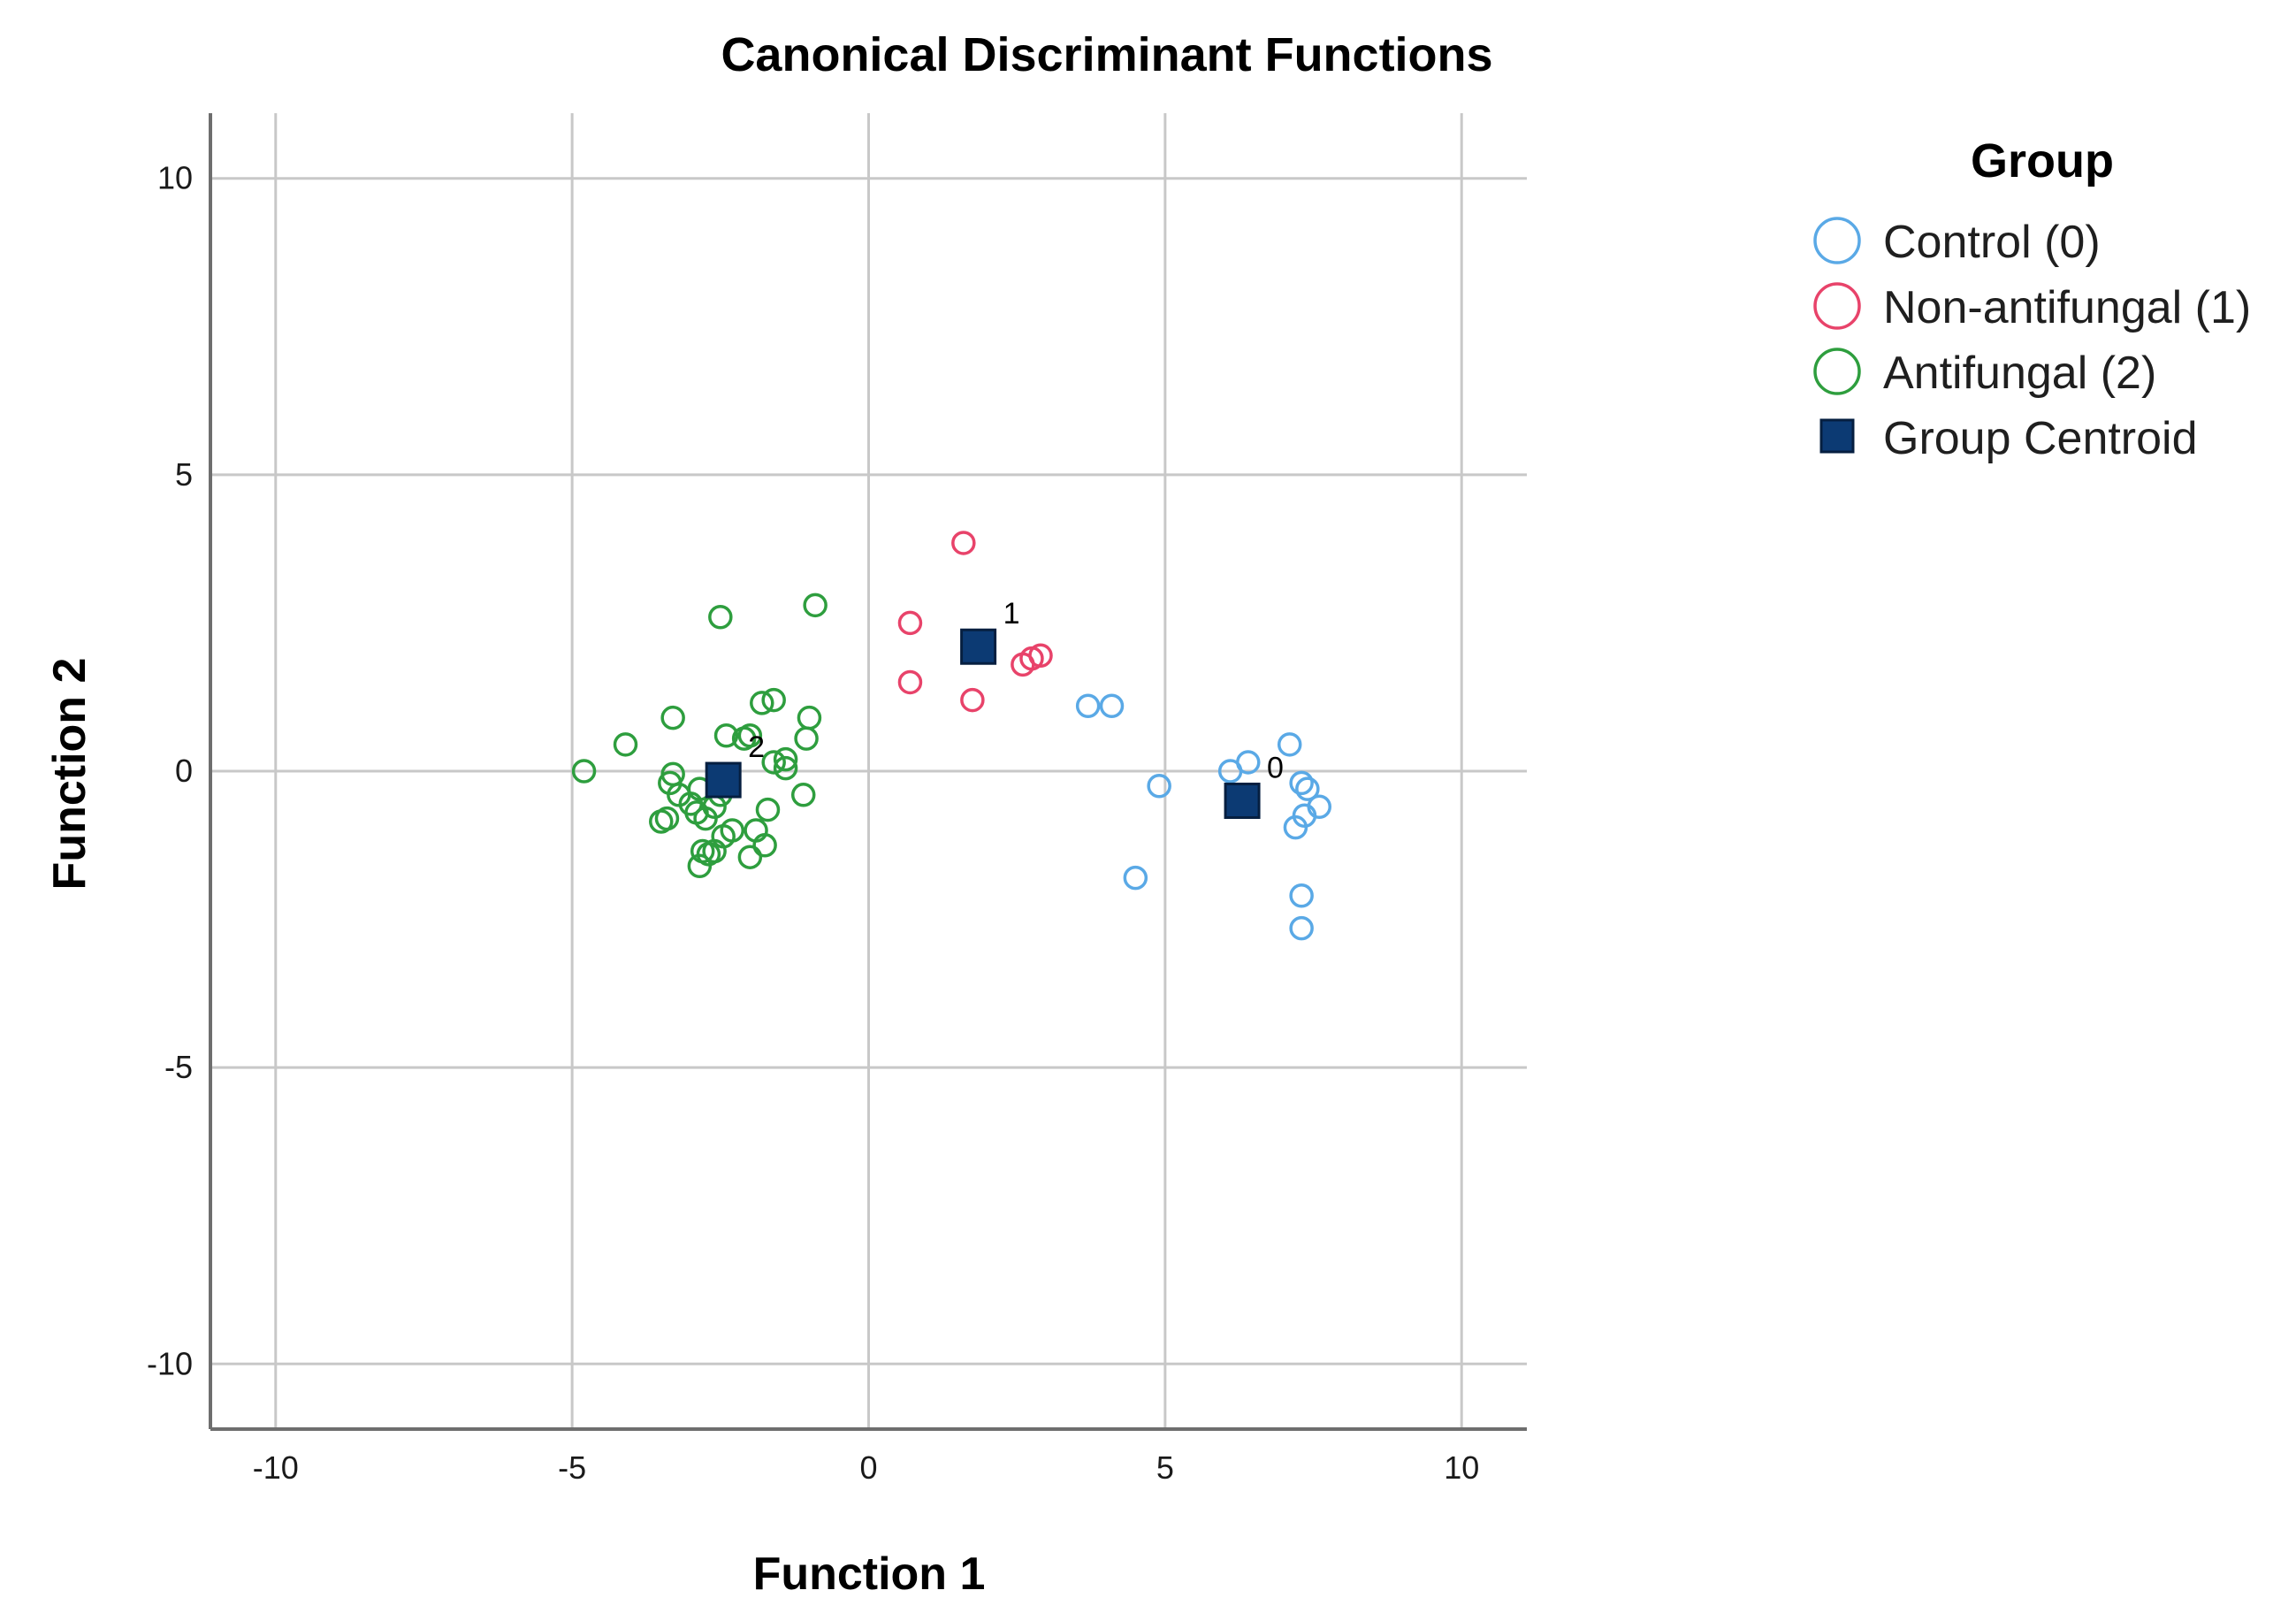 The height and width of the screenshot is (1621, 2296). I want to click on legend-control-swatch, so click(1837, 241).